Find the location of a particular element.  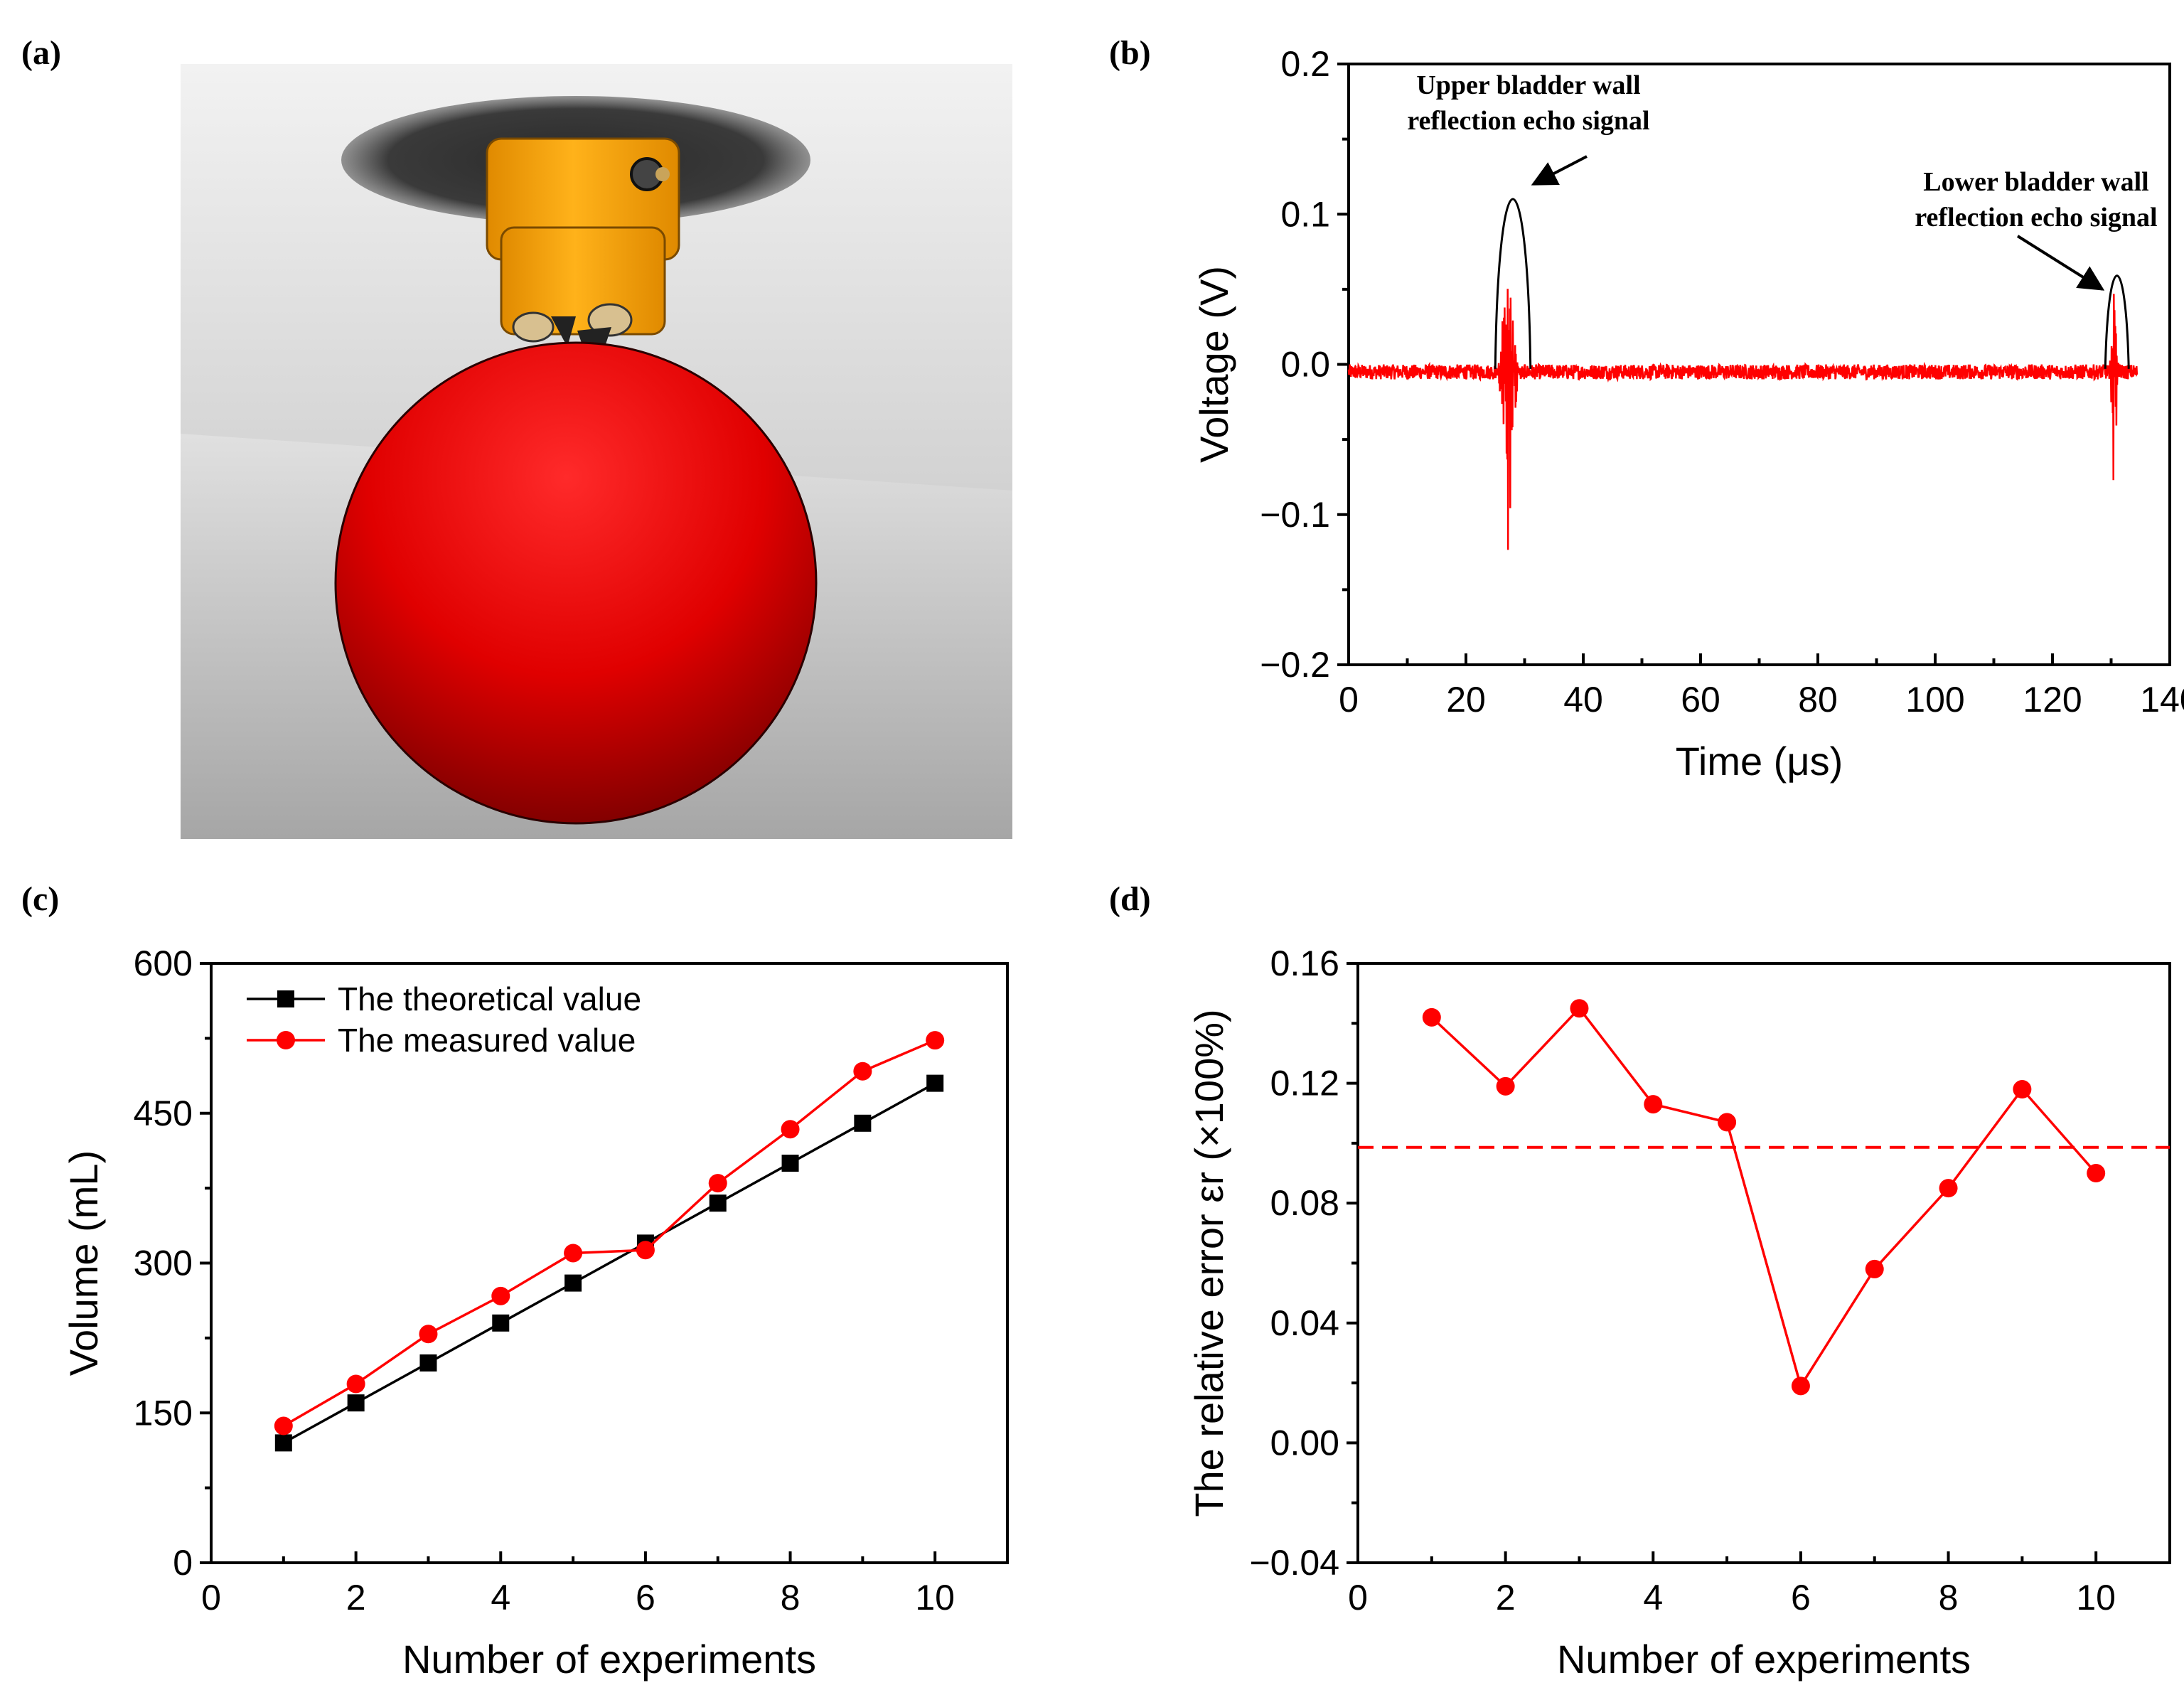

annotation-text-1: Upper bladder wall is located at coordinates (1528, 85).